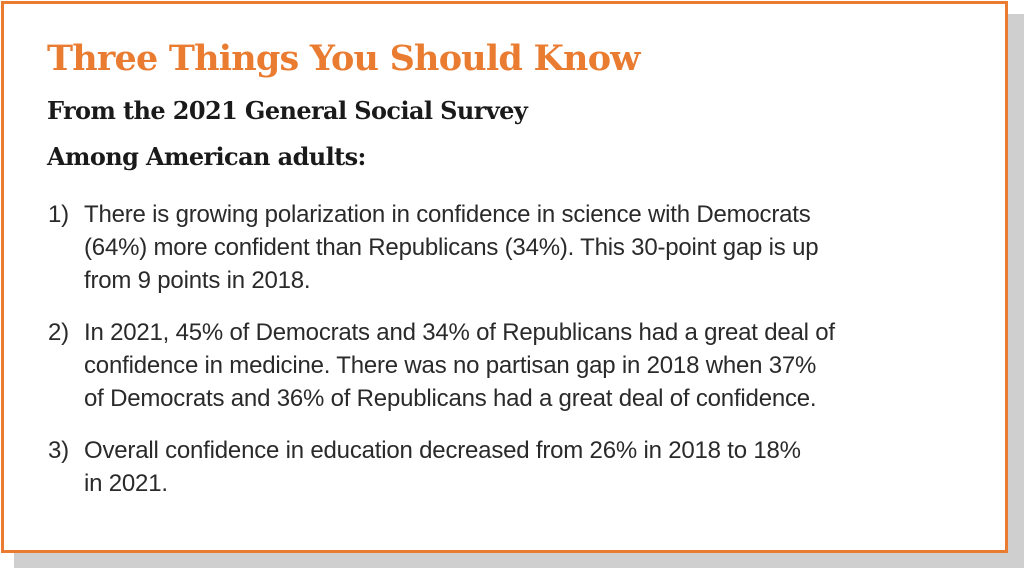  I want to click on item-number: 3), so click(58, 450).